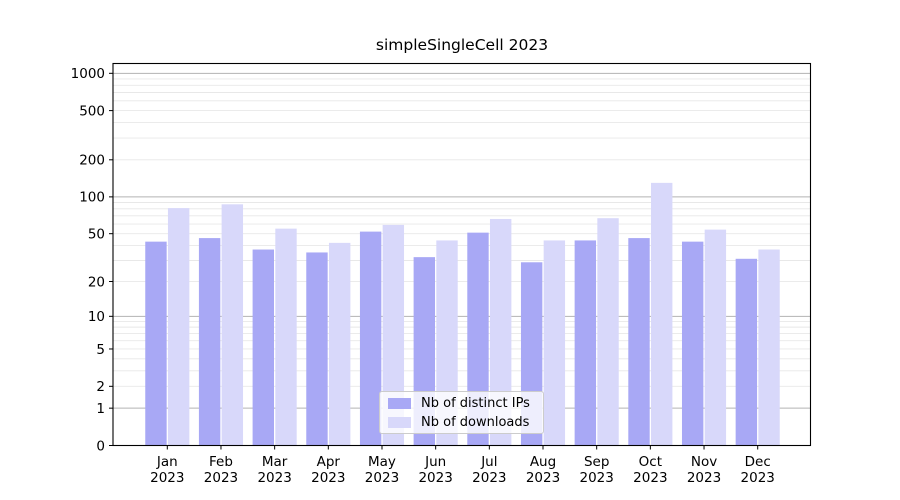 This screenshot has height=500, width=900. I want to click on bar-distinct-ips-nov, so click(692, 343).